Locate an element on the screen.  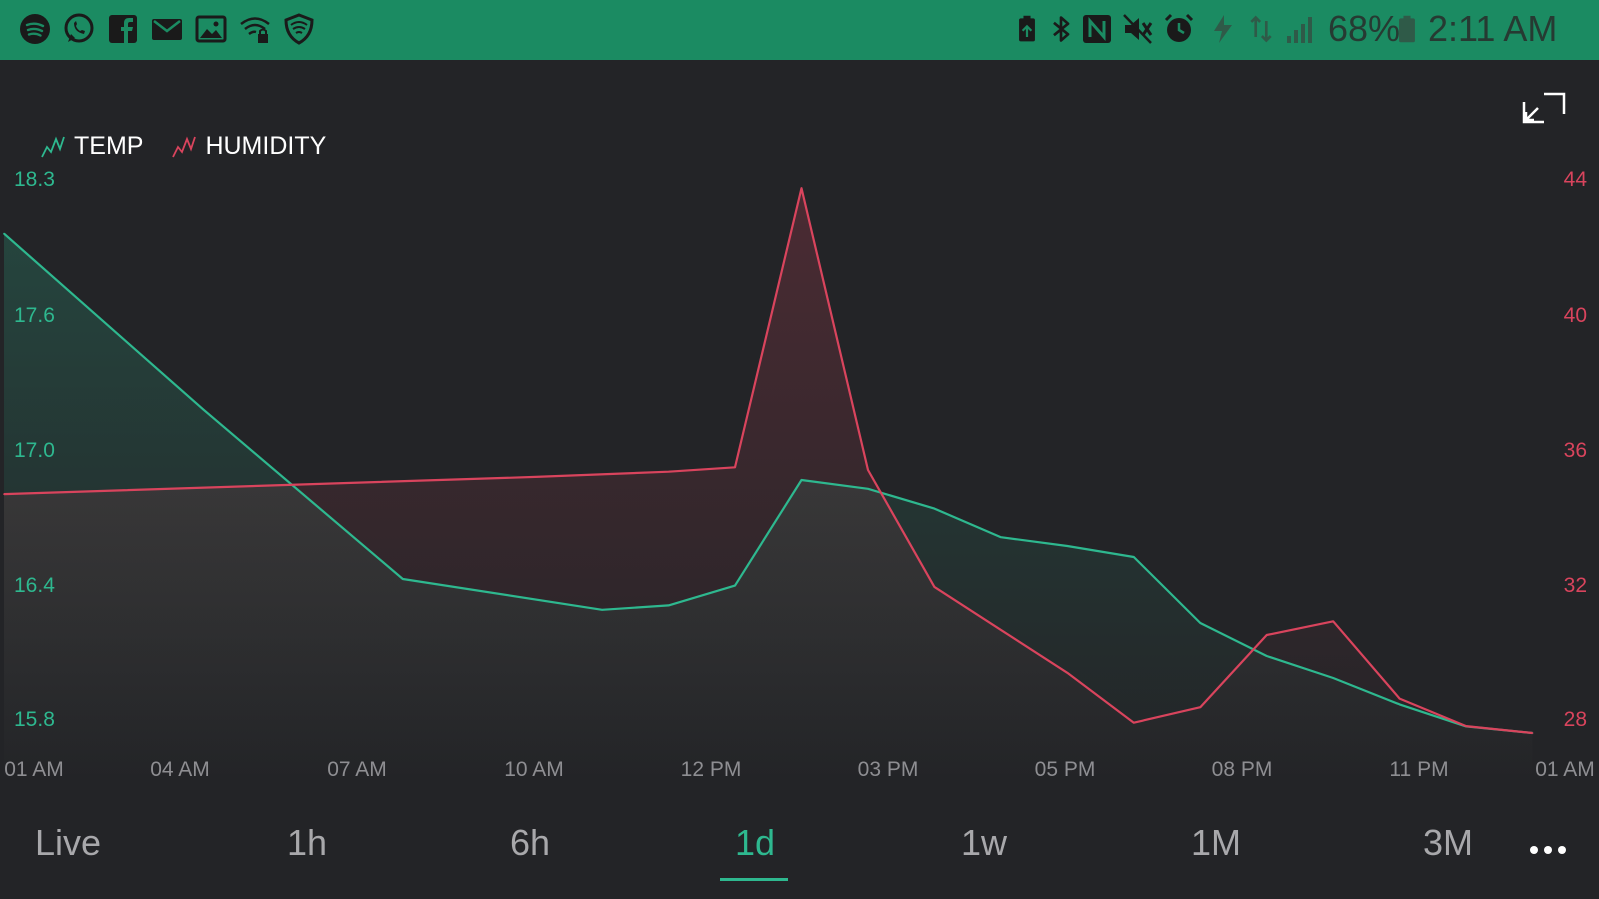
clock-time: 2:11 AM is located at coordinates (1493, 28).